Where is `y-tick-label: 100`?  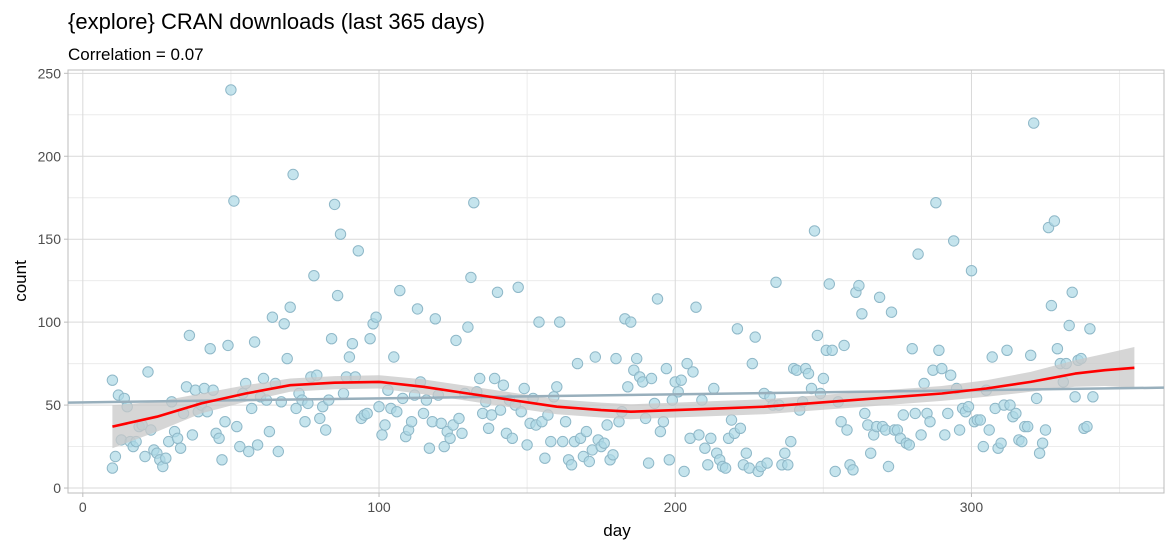 y-tick-label: 100 is located at coordinates (50, 322).